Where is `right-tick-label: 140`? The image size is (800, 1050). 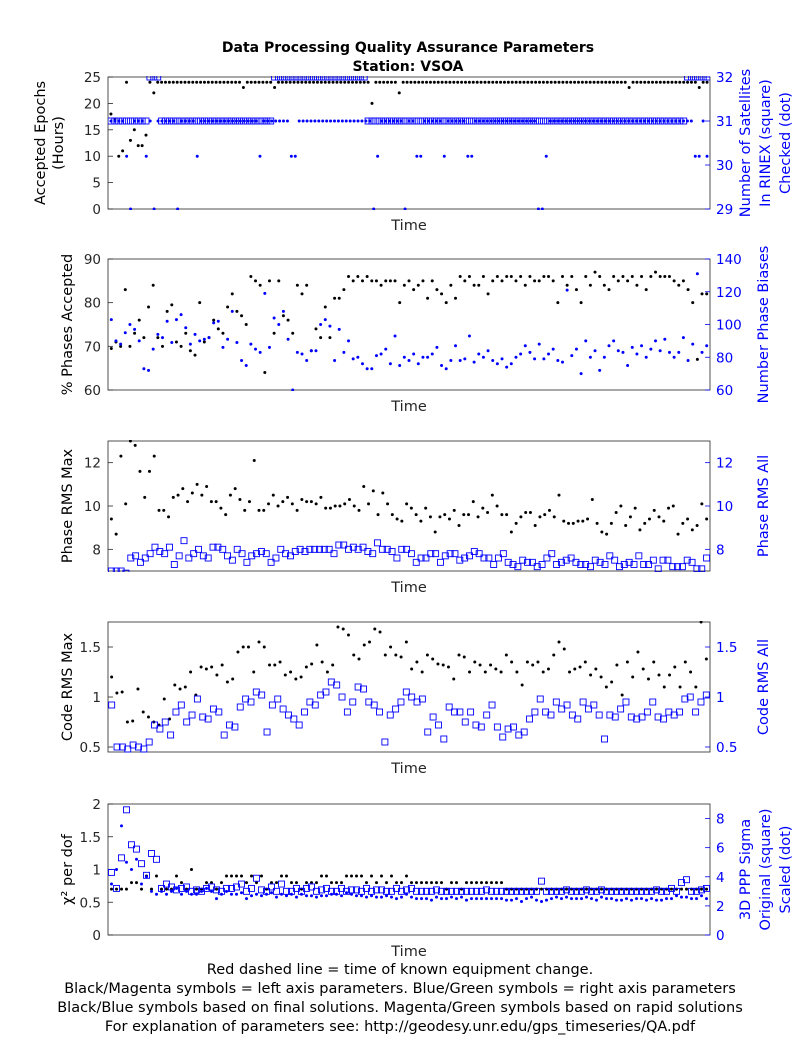 right-tick-label: 140 is located at coordinates (729, 260).